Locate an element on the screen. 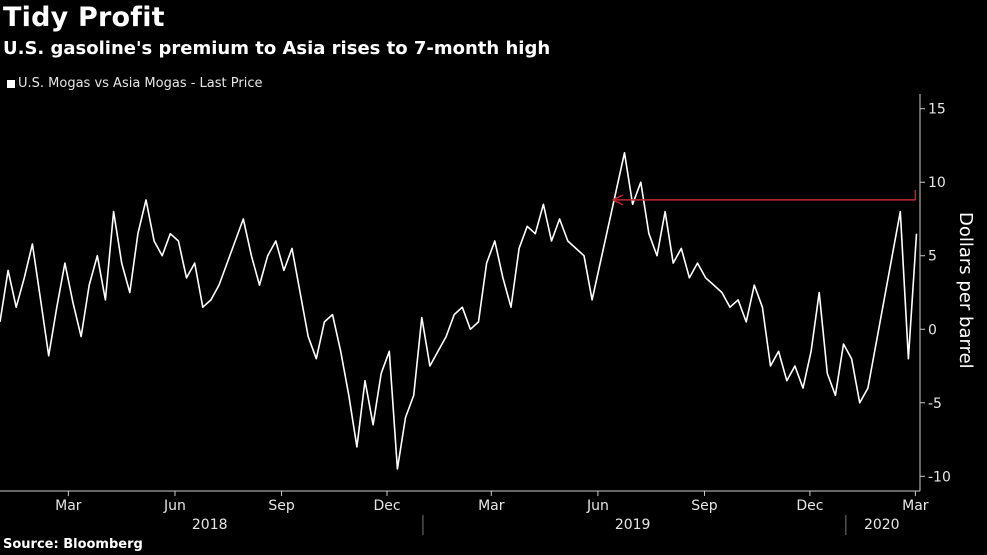 Image resolution: width=987 pixels, height=555 pixels. source-note: Source: Bloomberg is located at coordinates (73, 544).